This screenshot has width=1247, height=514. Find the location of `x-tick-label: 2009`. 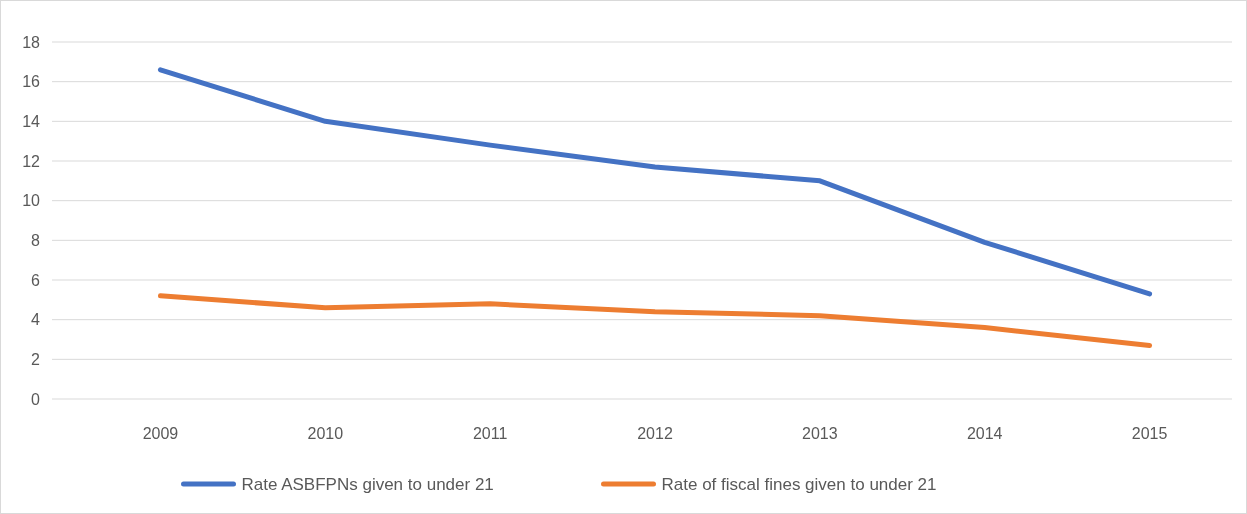

x-tick-label: 2009 is located at coordinates (160, 433).